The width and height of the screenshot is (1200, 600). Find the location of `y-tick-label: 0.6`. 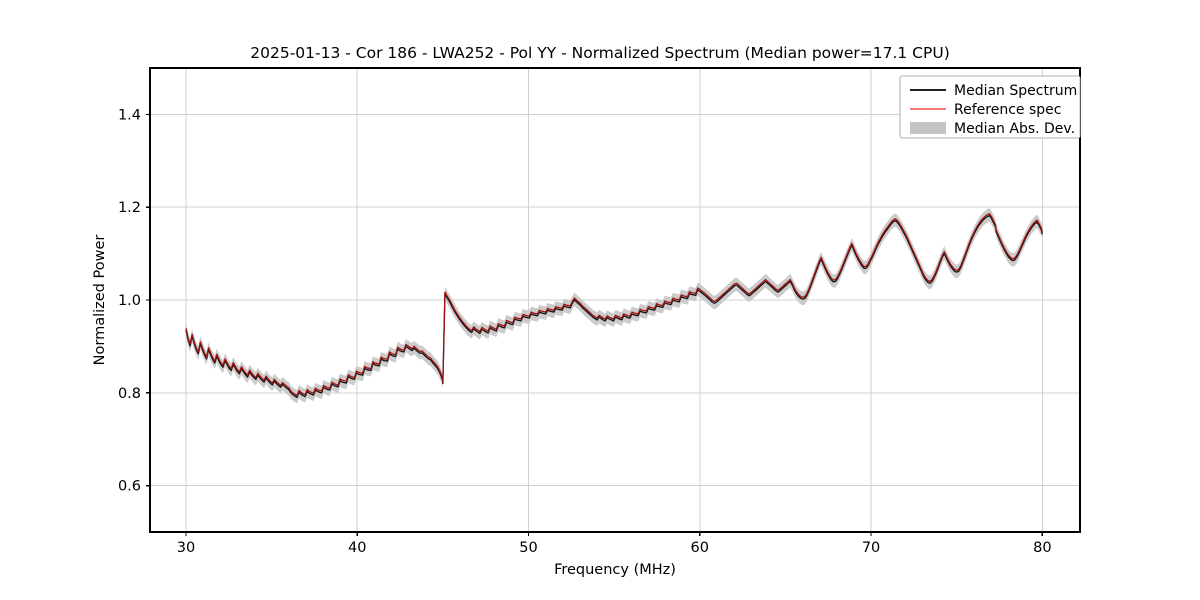

y-tick-label: 0.6 is located at coordinates (129, 487).